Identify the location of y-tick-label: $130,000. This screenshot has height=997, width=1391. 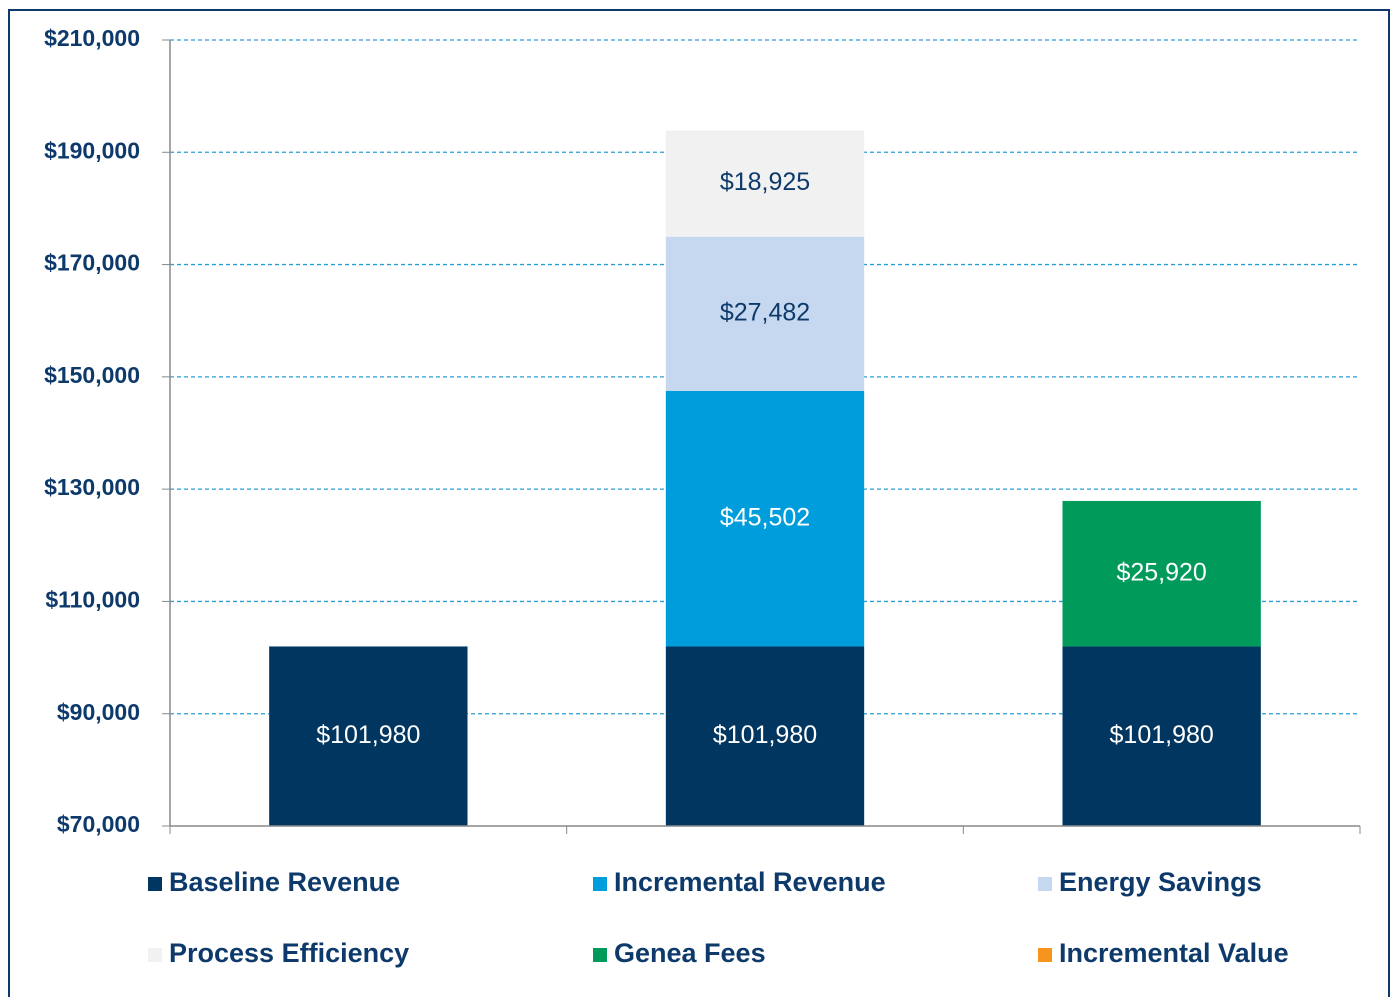
(92, 487).